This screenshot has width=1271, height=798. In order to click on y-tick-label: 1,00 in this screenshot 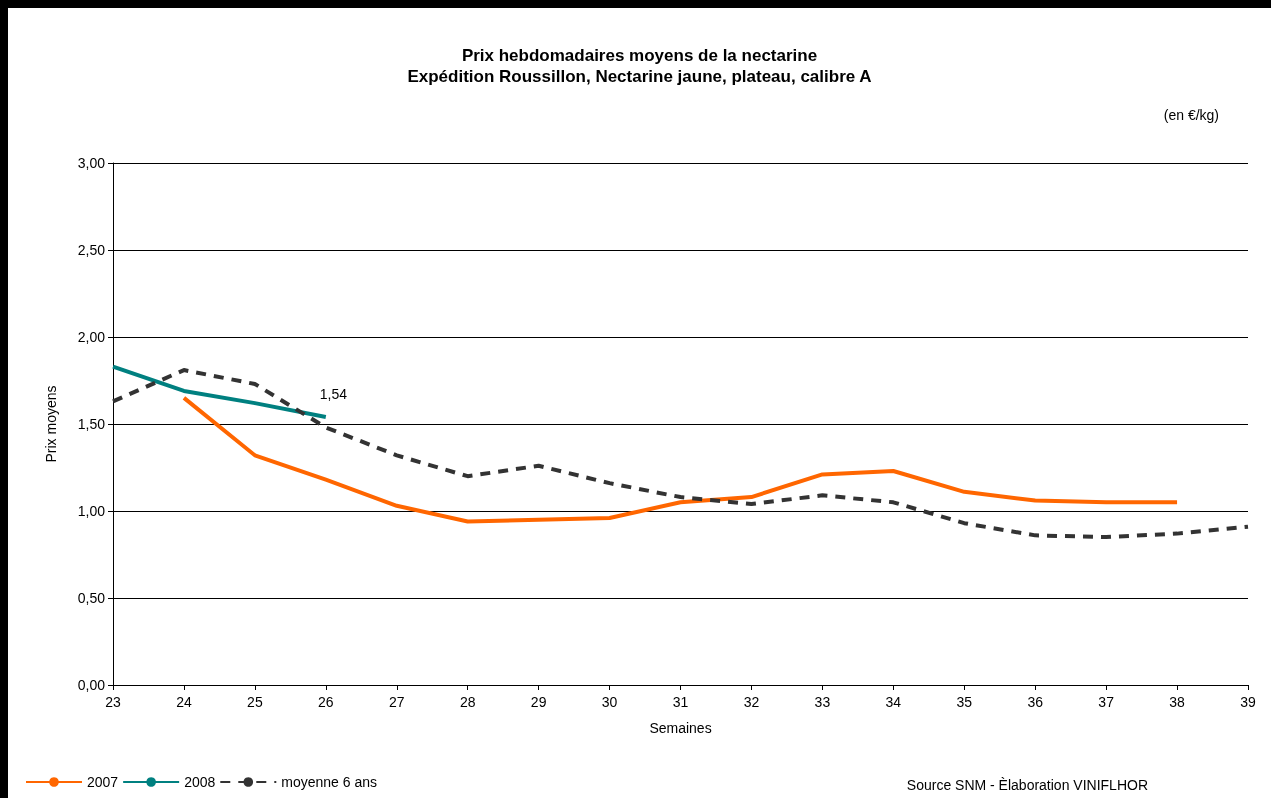, I will do `click(91, 511)`.